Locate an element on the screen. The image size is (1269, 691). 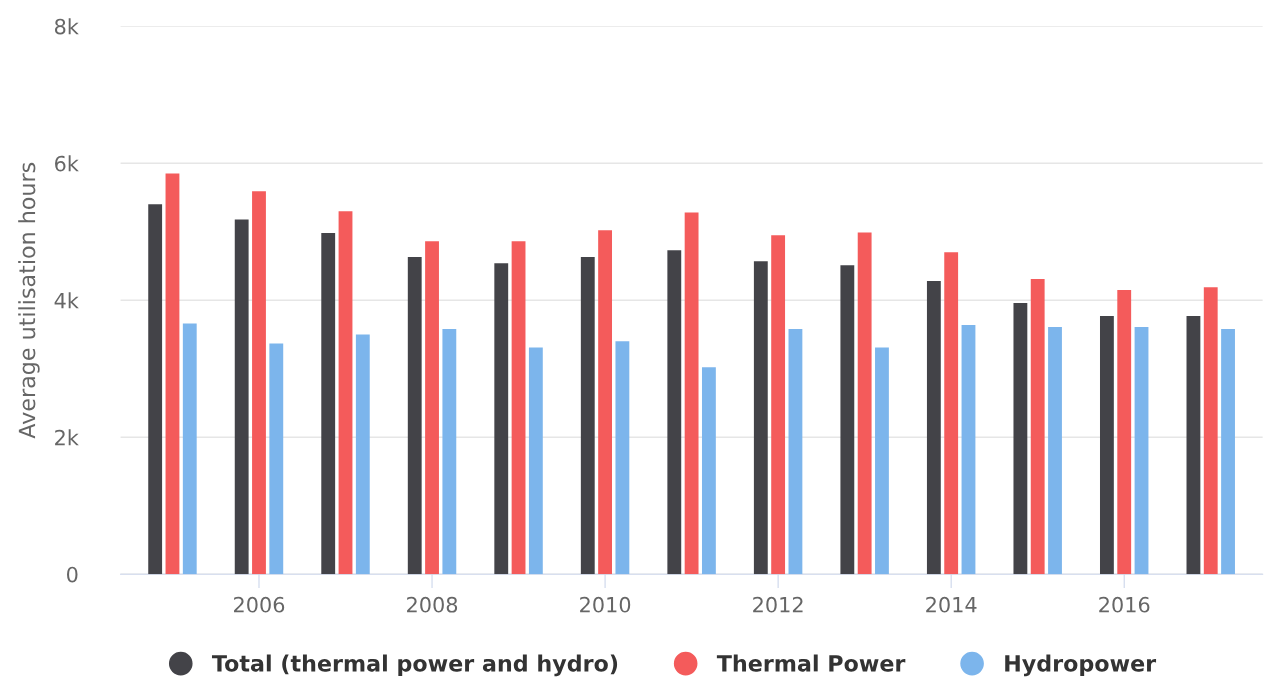
y-tick-label: 8k is located at coordinates (66, 26).